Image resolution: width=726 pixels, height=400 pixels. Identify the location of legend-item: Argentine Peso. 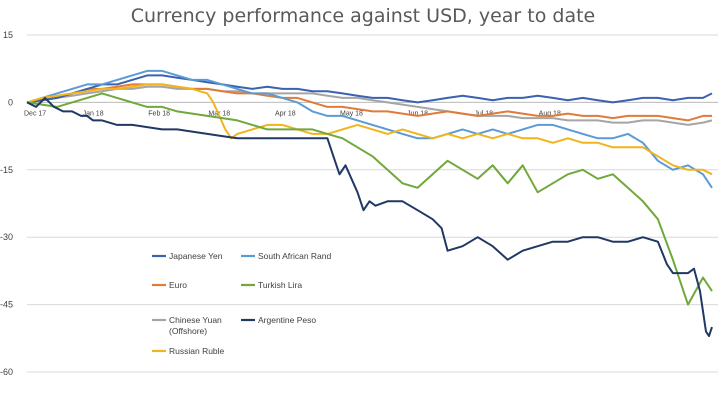
(278, 320).